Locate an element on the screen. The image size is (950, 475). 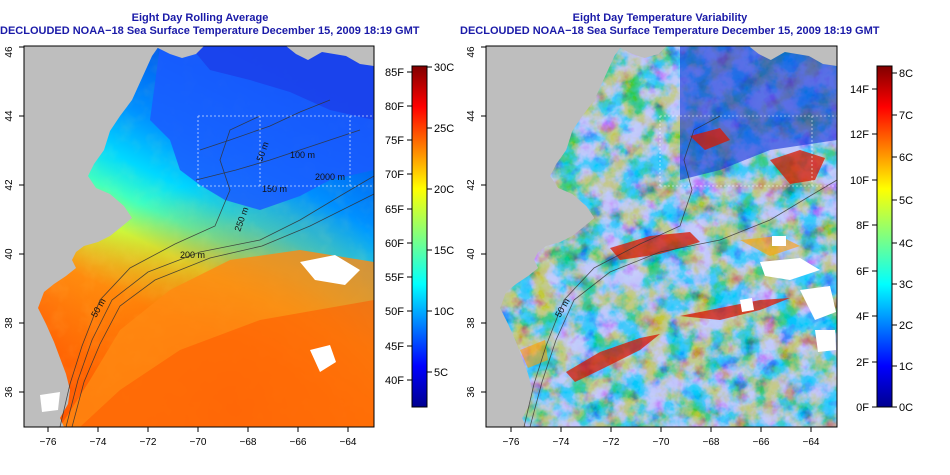
contour-label: 2000 m is located at coordinates (330, 177).